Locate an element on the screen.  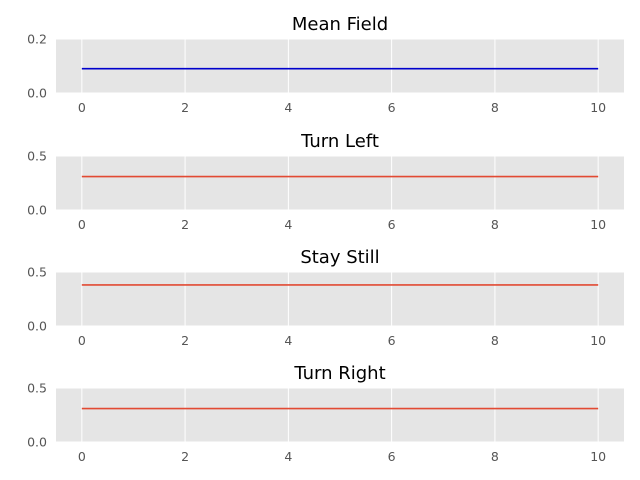
panel-3-y-tick-label: 0.5 is located at coordinates (37, 272).